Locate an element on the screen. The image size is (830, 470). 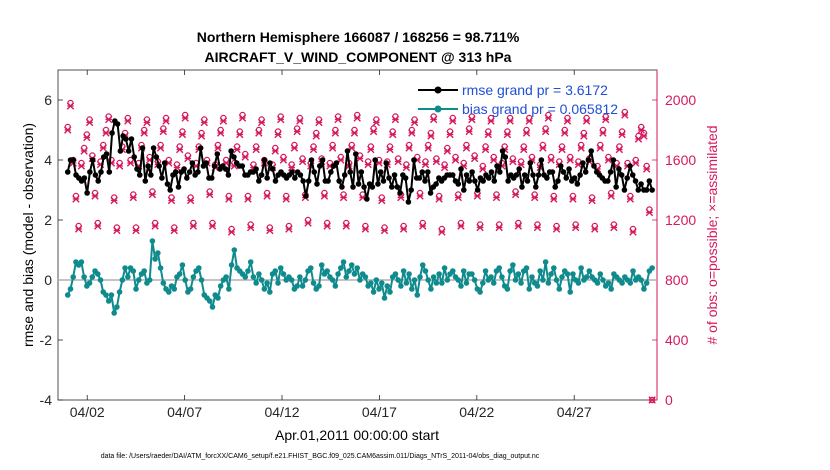
y-right-tick-label: 400 is located at coordinates (677, 340).